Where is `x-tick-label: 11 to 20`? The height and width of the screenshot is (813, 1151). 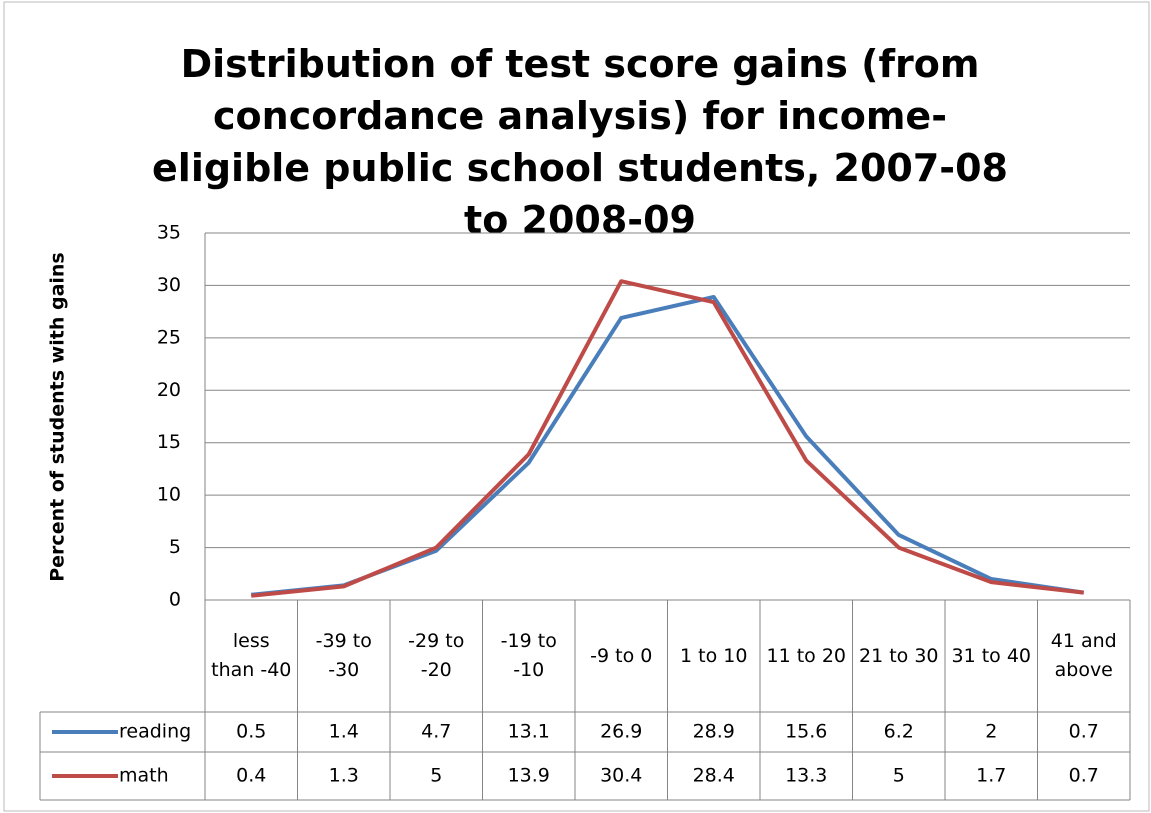 x-tick-label: 11 to 20 is located at coordinates (806, 655).